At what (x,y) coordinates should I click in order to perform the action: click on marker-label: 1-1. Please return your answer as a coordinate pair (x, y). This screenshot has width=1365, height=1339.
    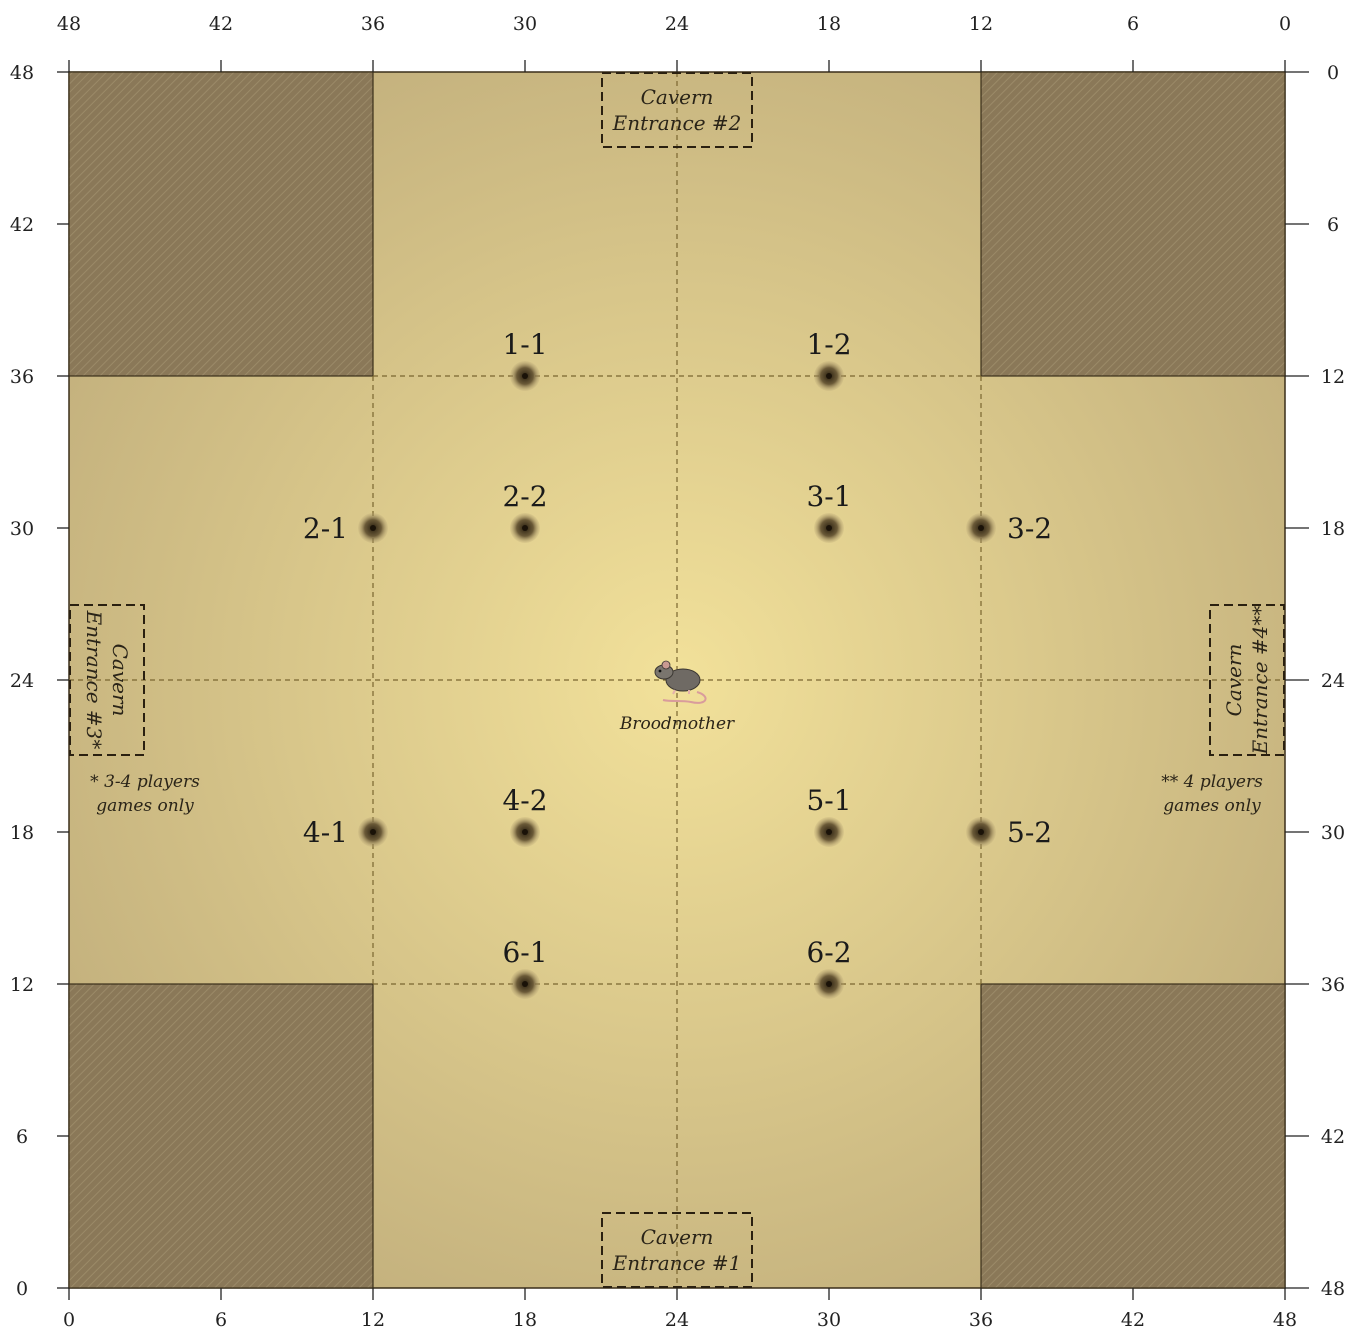
    Looking at the image, I should click on (524, 344).